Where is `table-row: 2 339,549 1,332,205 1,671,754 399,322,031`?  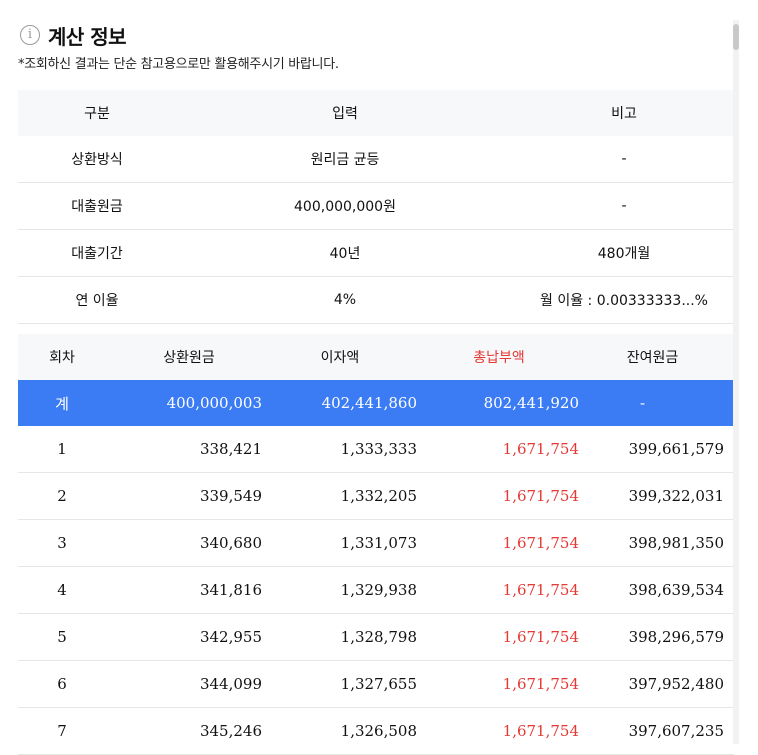 table-row: 2 339,549 1,332,205 1,671,754 399,322,031 is located at coordinates (376, 496).